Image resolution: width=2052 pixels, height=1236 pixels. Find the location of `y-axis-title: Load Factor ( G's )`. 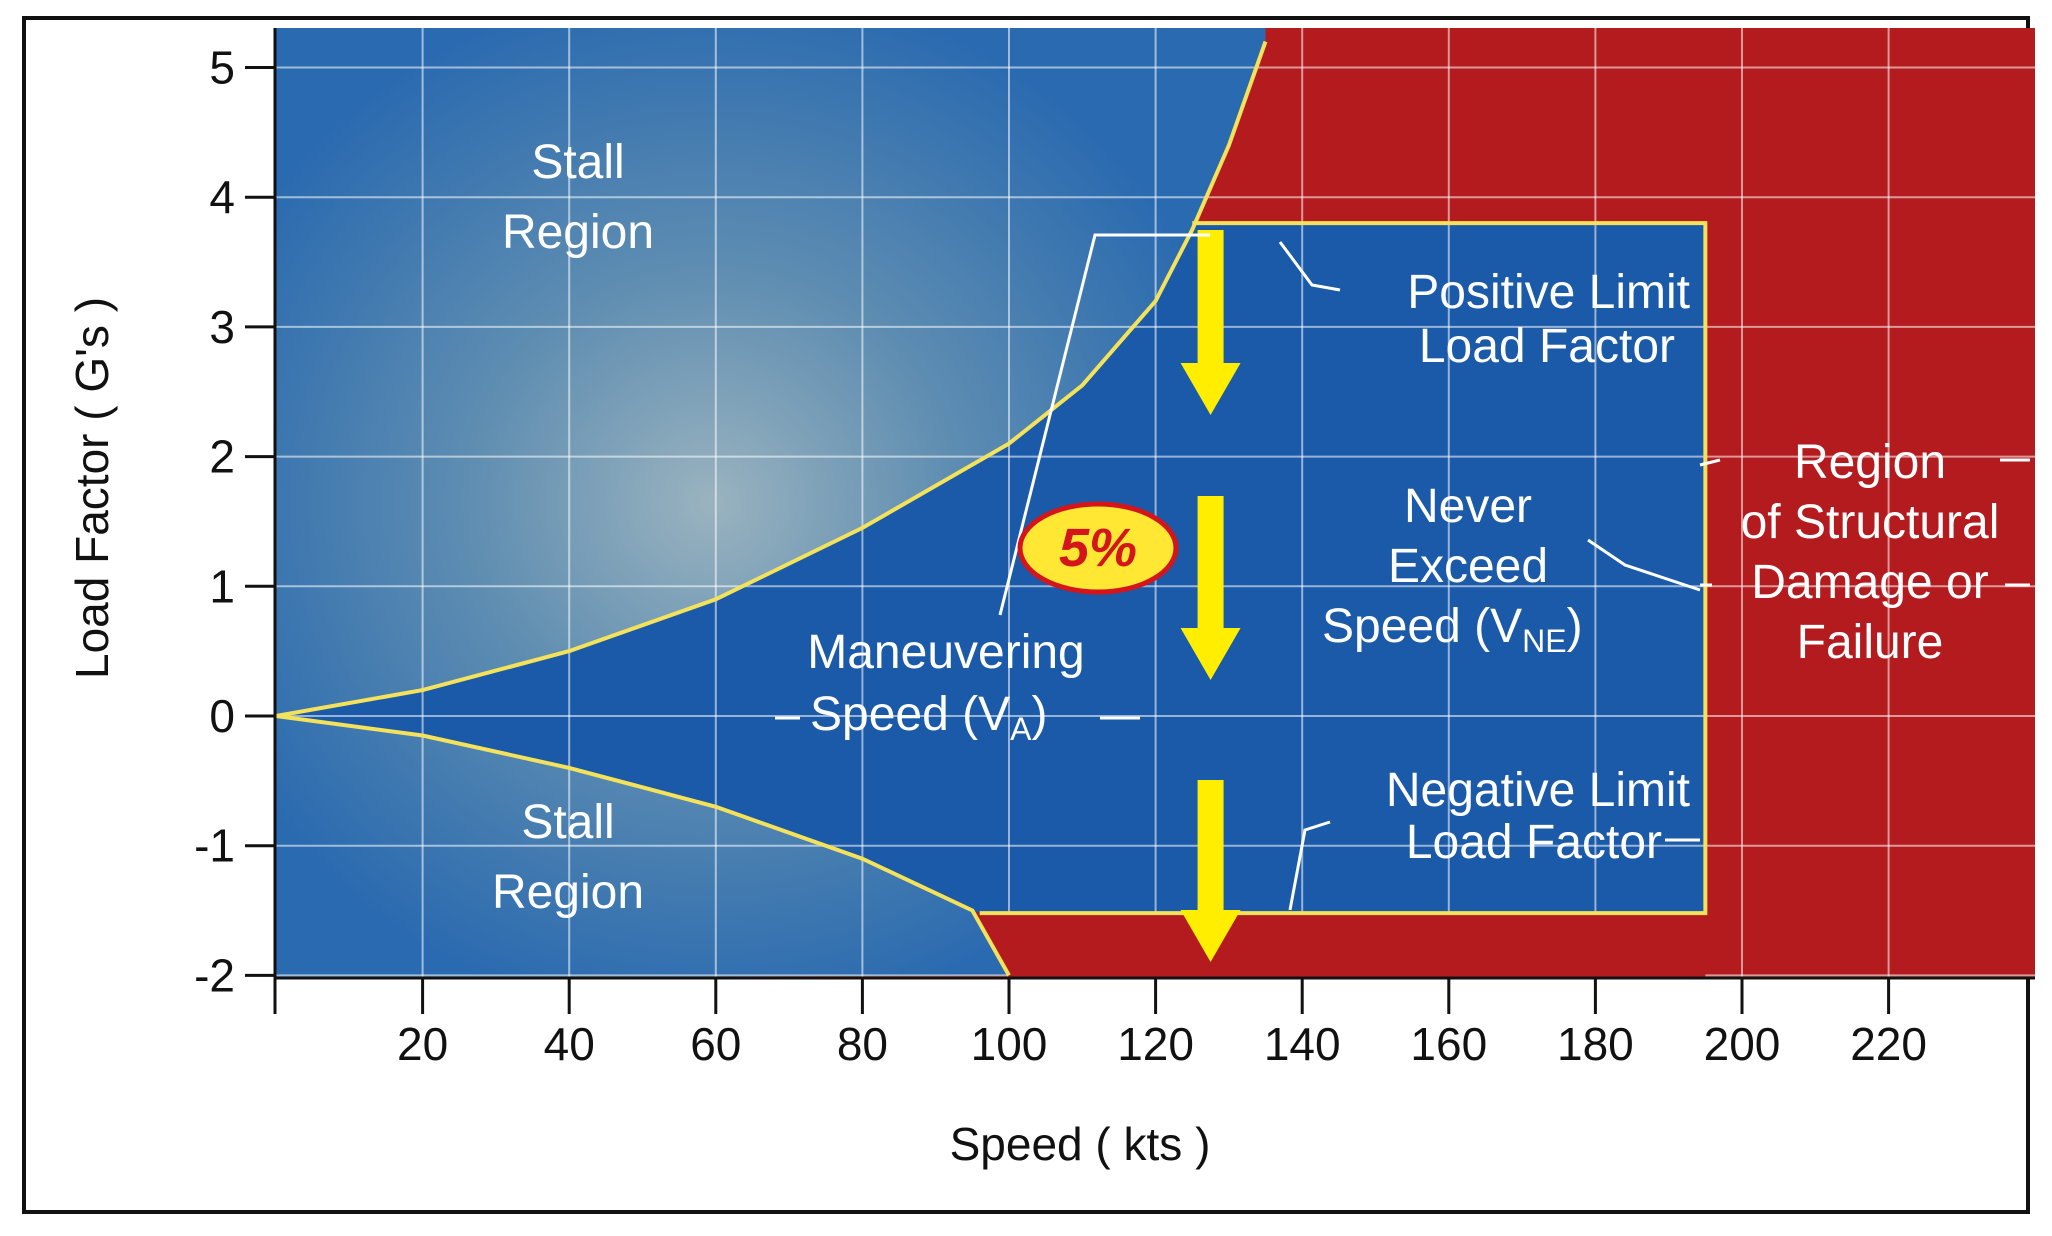

y-axis-title: Load Factor ( G's ) is located at coordinates (92, 488).